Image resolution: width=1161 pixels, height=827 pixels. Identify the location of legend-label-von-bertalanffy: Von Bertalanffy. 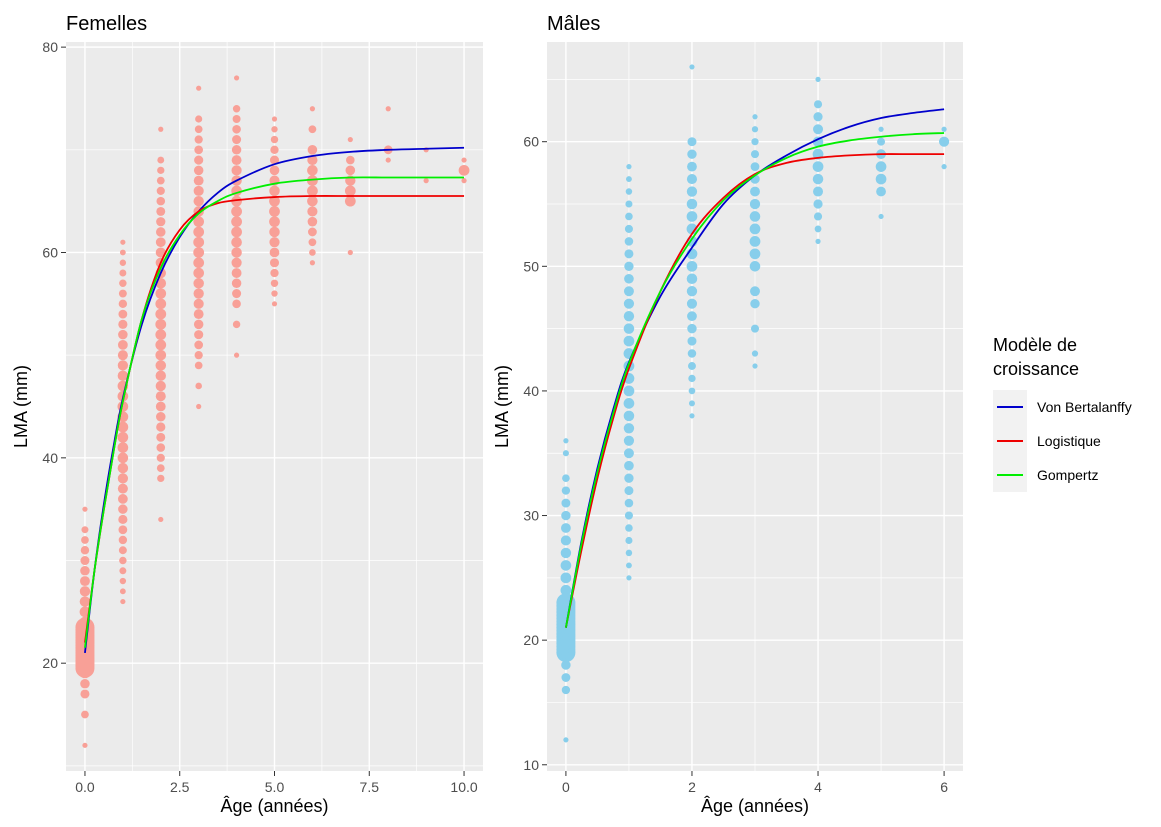
(1084, 407).